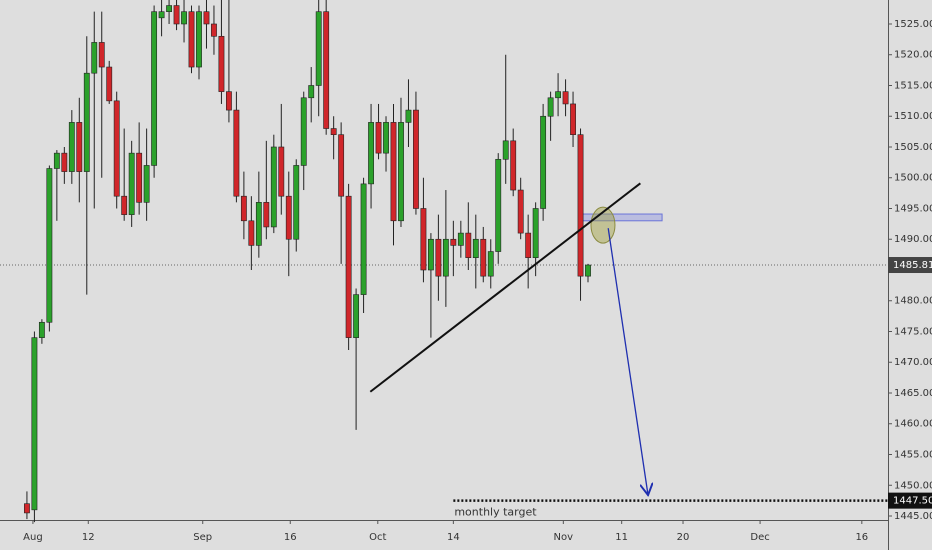  I want to click on target-text: monthly target, so click(495, 512).